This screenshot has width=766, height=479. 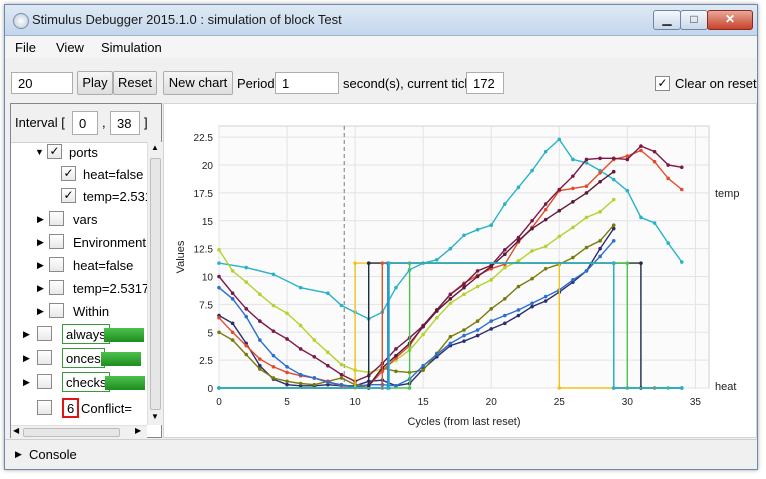 What do you see at coordinates (79, 153) in the screenshot?
I see `tree-item-ports: ▼ ✓ ports` at bounding box center [79, 153].